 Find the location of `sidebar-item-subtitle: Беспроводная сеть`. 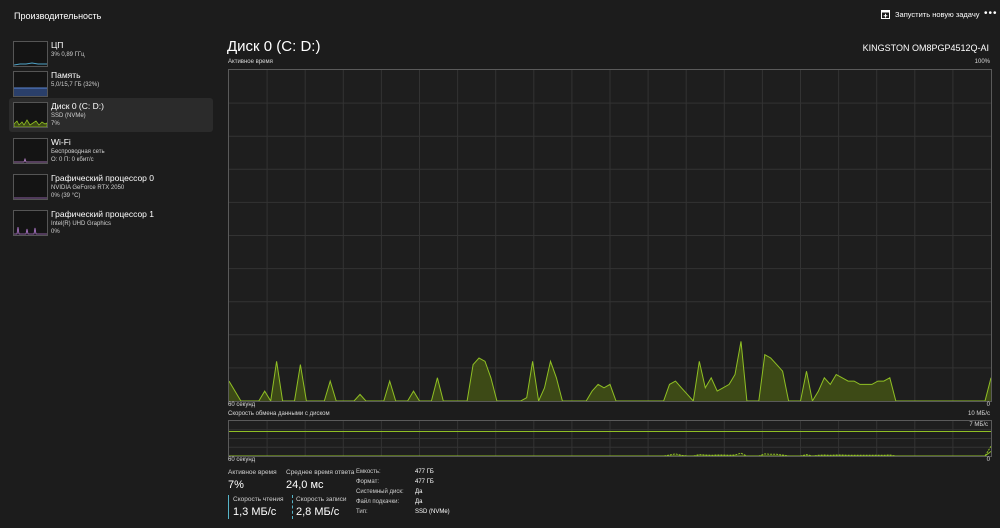

sidebar-item-subtitle: Беспроводная сеть is located at coordinates (78, 152).